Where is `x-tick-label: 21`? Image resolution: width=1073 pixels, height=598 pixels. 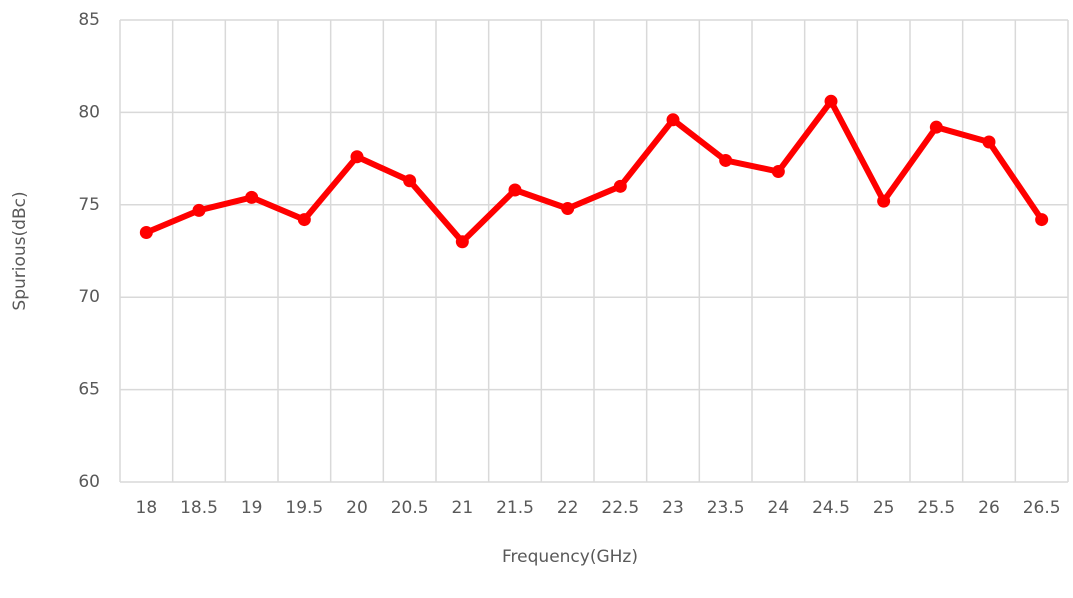 x-tick-label: 21 is located at coordinates (463, 508).